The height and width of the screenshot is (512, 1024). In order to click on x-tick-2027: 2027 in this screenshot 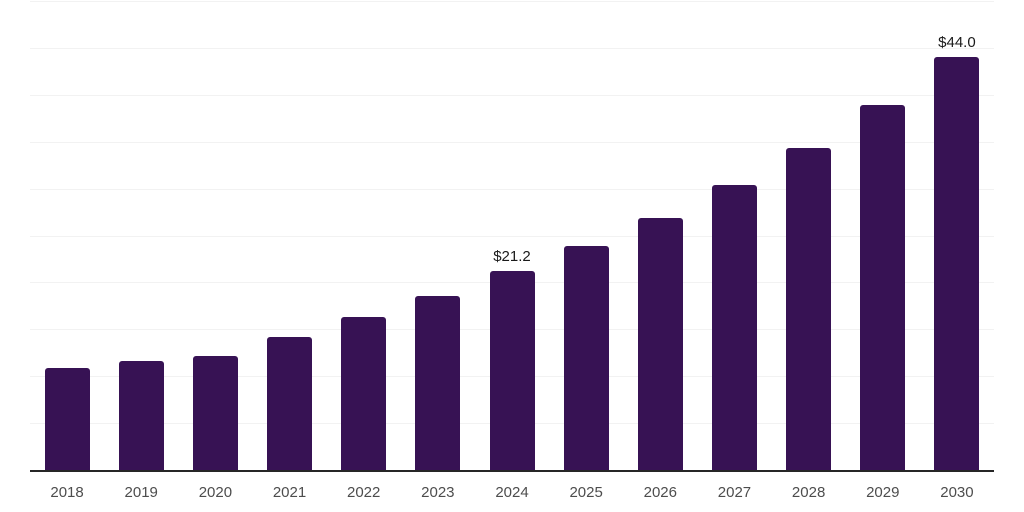, I will do `click(734, 492)`.